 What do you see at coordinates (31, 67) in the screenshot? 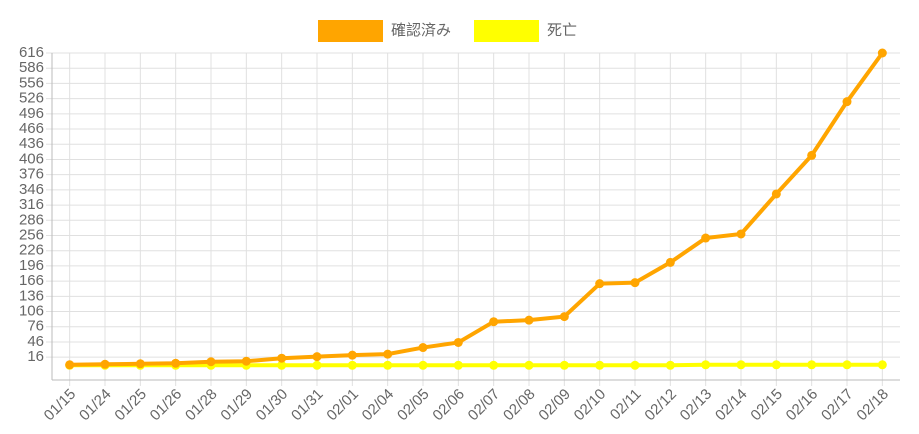
I see `y-tick-label: 586` at bounding box center [31, 67].